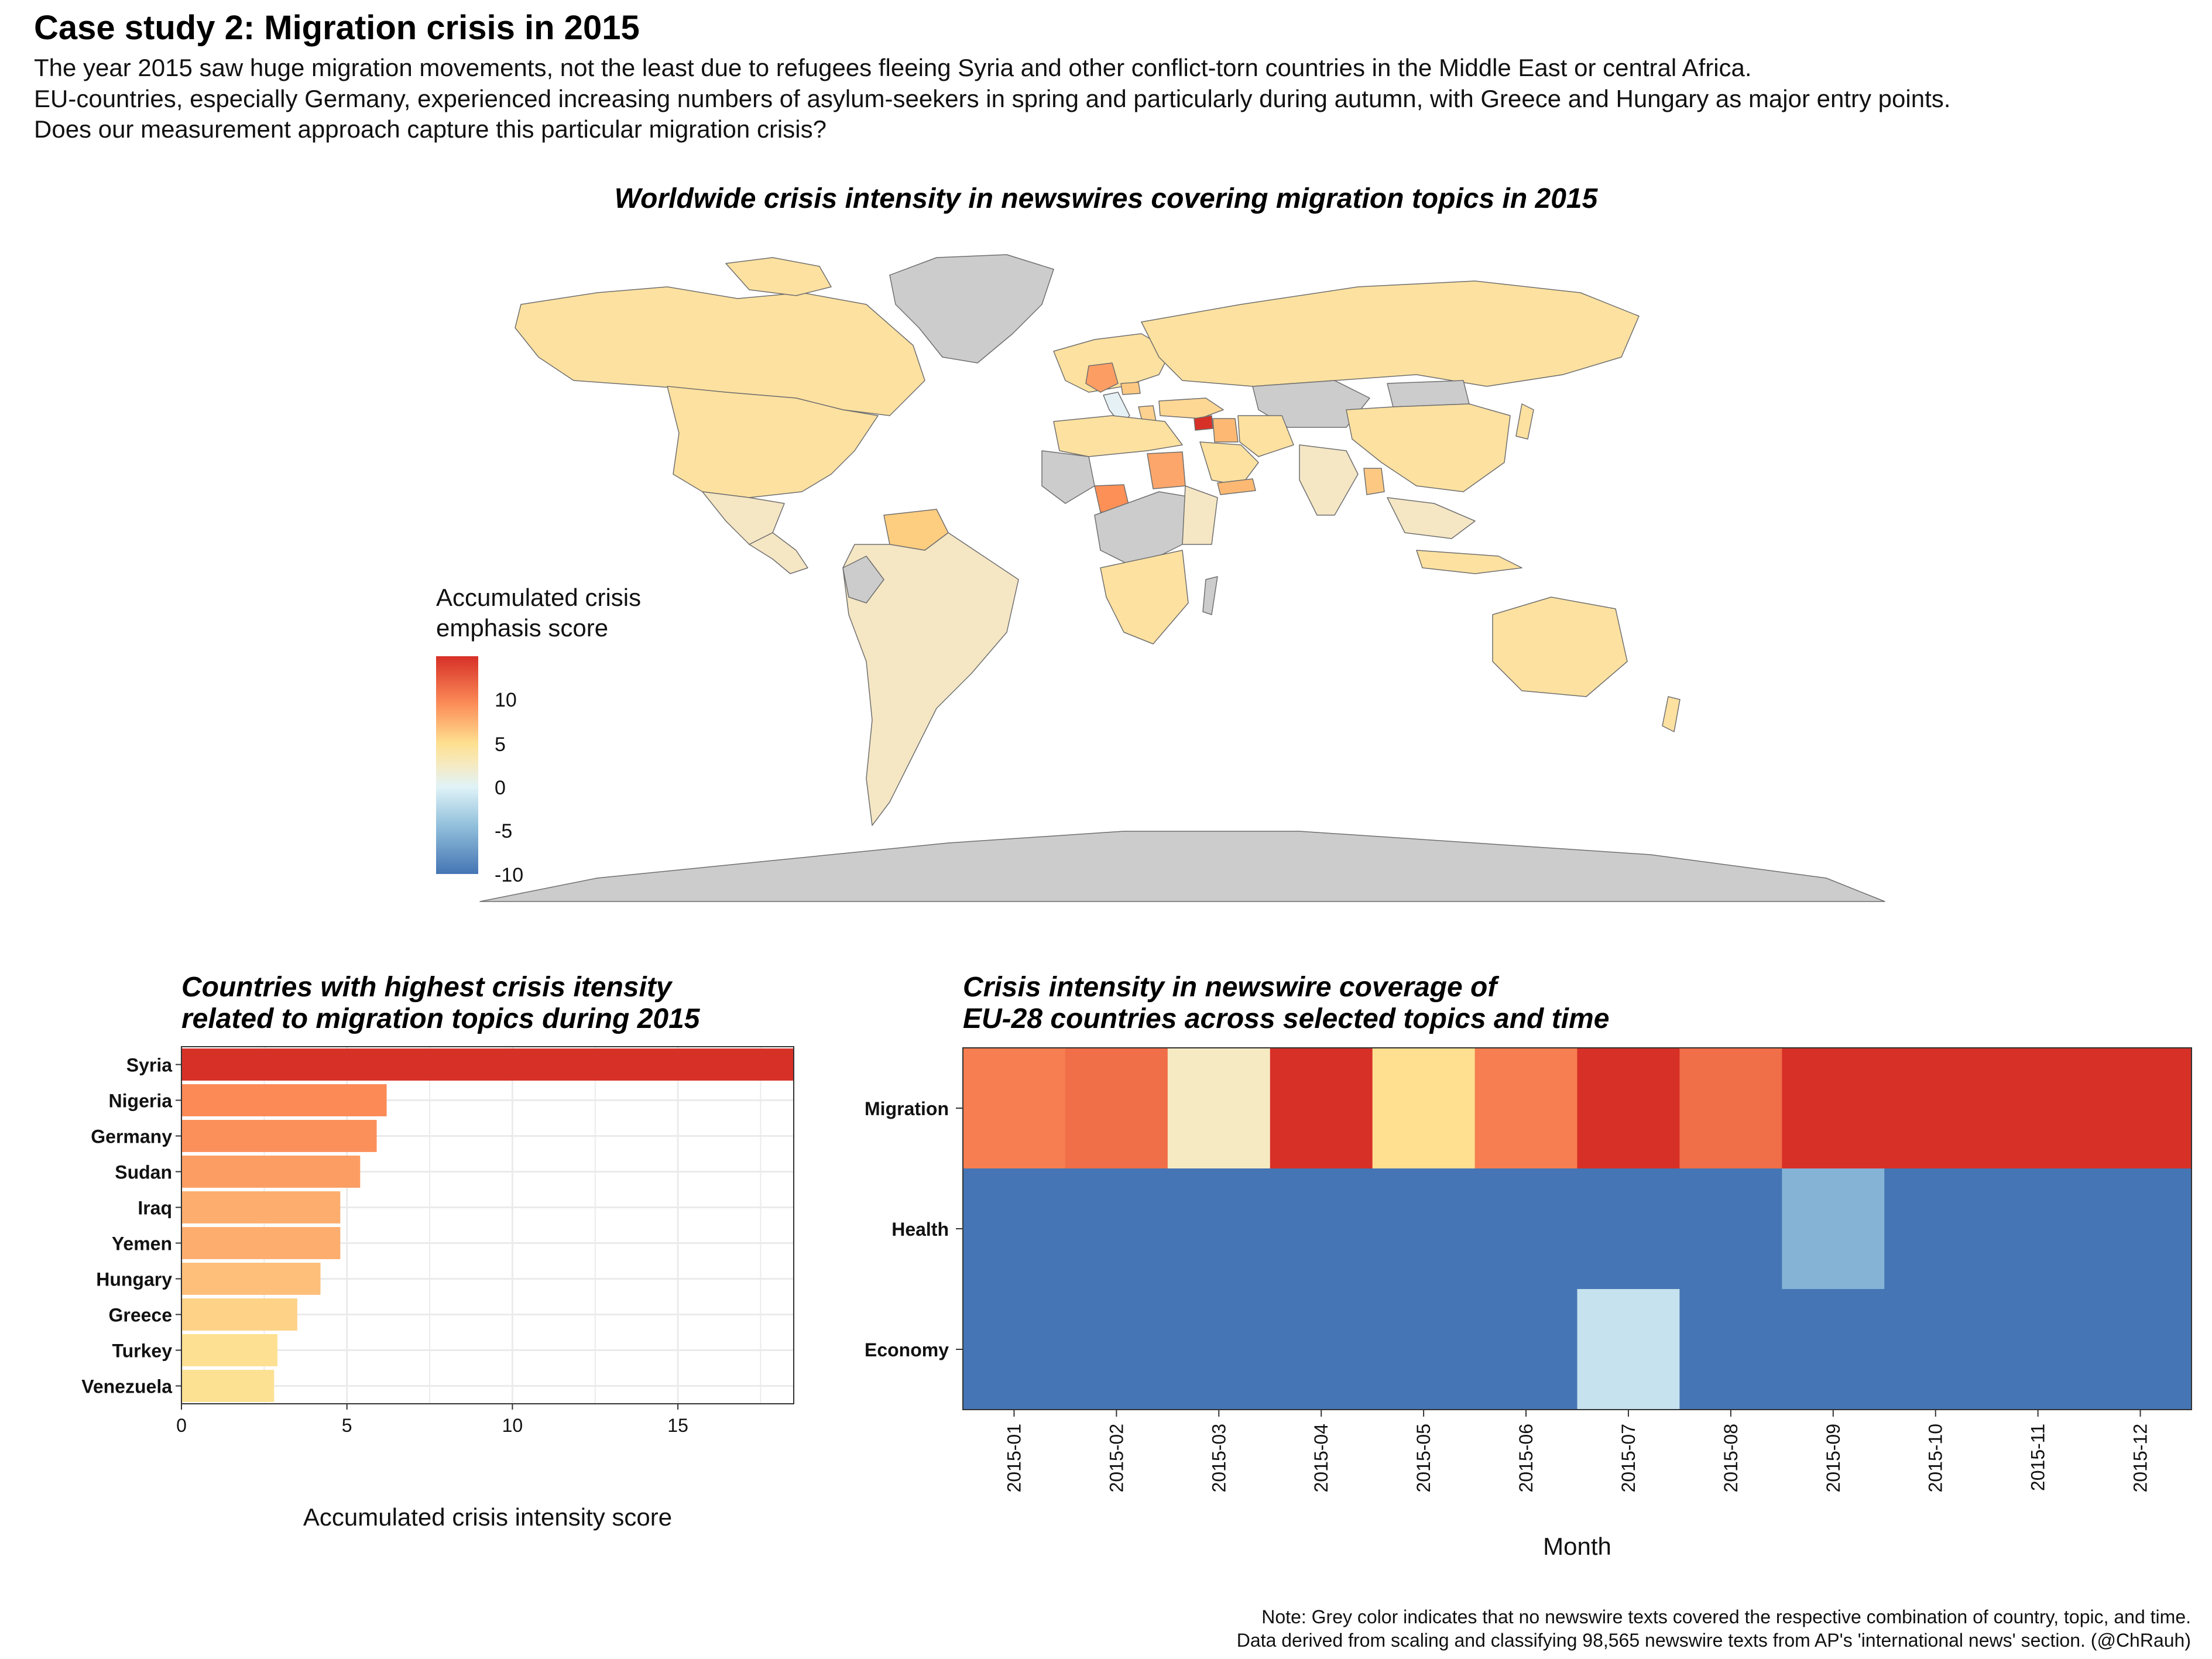  What do you see at coordinates (1374, 481) in the screenshot?
I see `map-region-myanmar` at bounding box center [1374, 481].